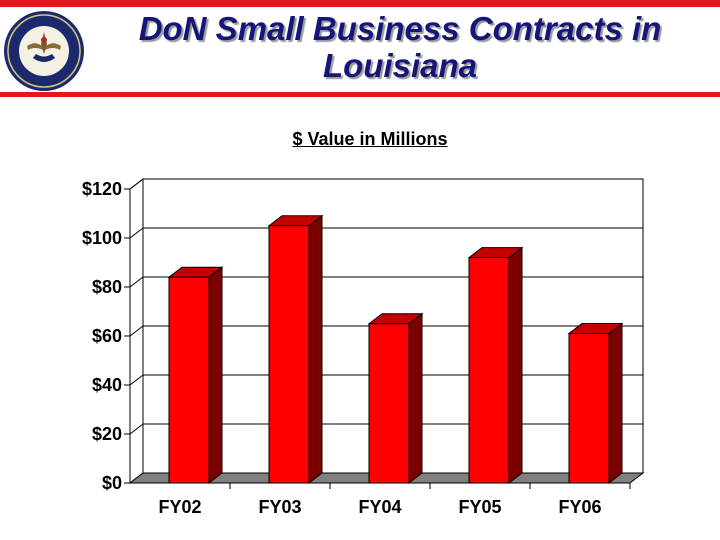 The width and height of the screenshot is (720, 540). What do you see at coordinates (112, 483) in the screenshot?
I see `y-tick-label: $0` at bounding box center [112, 483].